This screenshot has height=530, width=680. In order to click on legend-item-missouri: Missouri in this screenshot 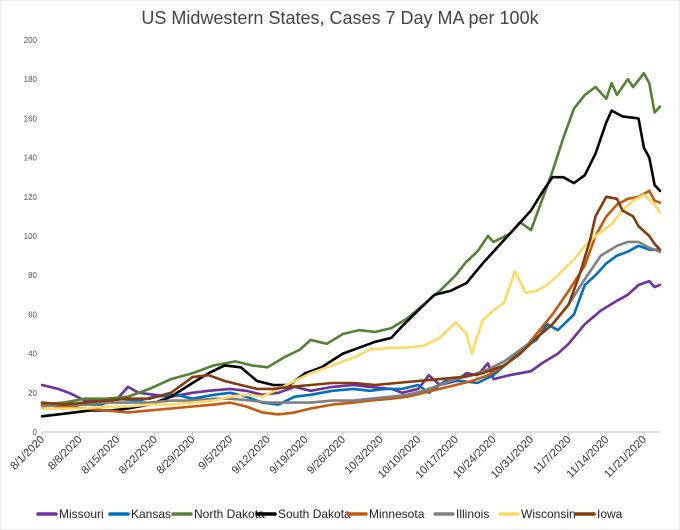, I will do `click(70, 514)`.